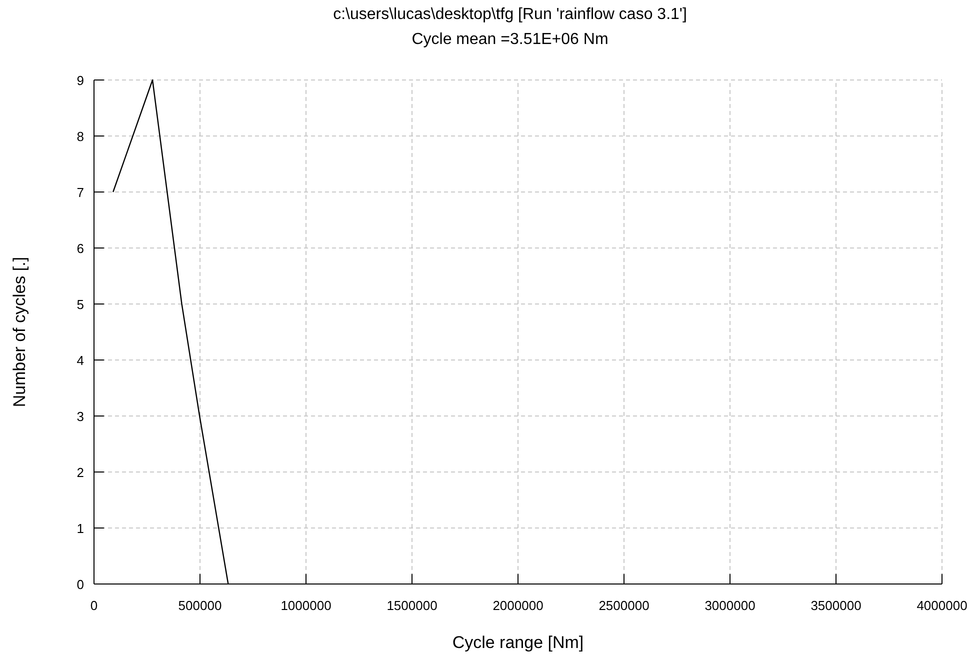 This screenshot has height=659, width=976. What do you see at coordinates (624, 605) in the screenshot?
I see `x-tick-label: 2500000` at bounding box center [624, 605].